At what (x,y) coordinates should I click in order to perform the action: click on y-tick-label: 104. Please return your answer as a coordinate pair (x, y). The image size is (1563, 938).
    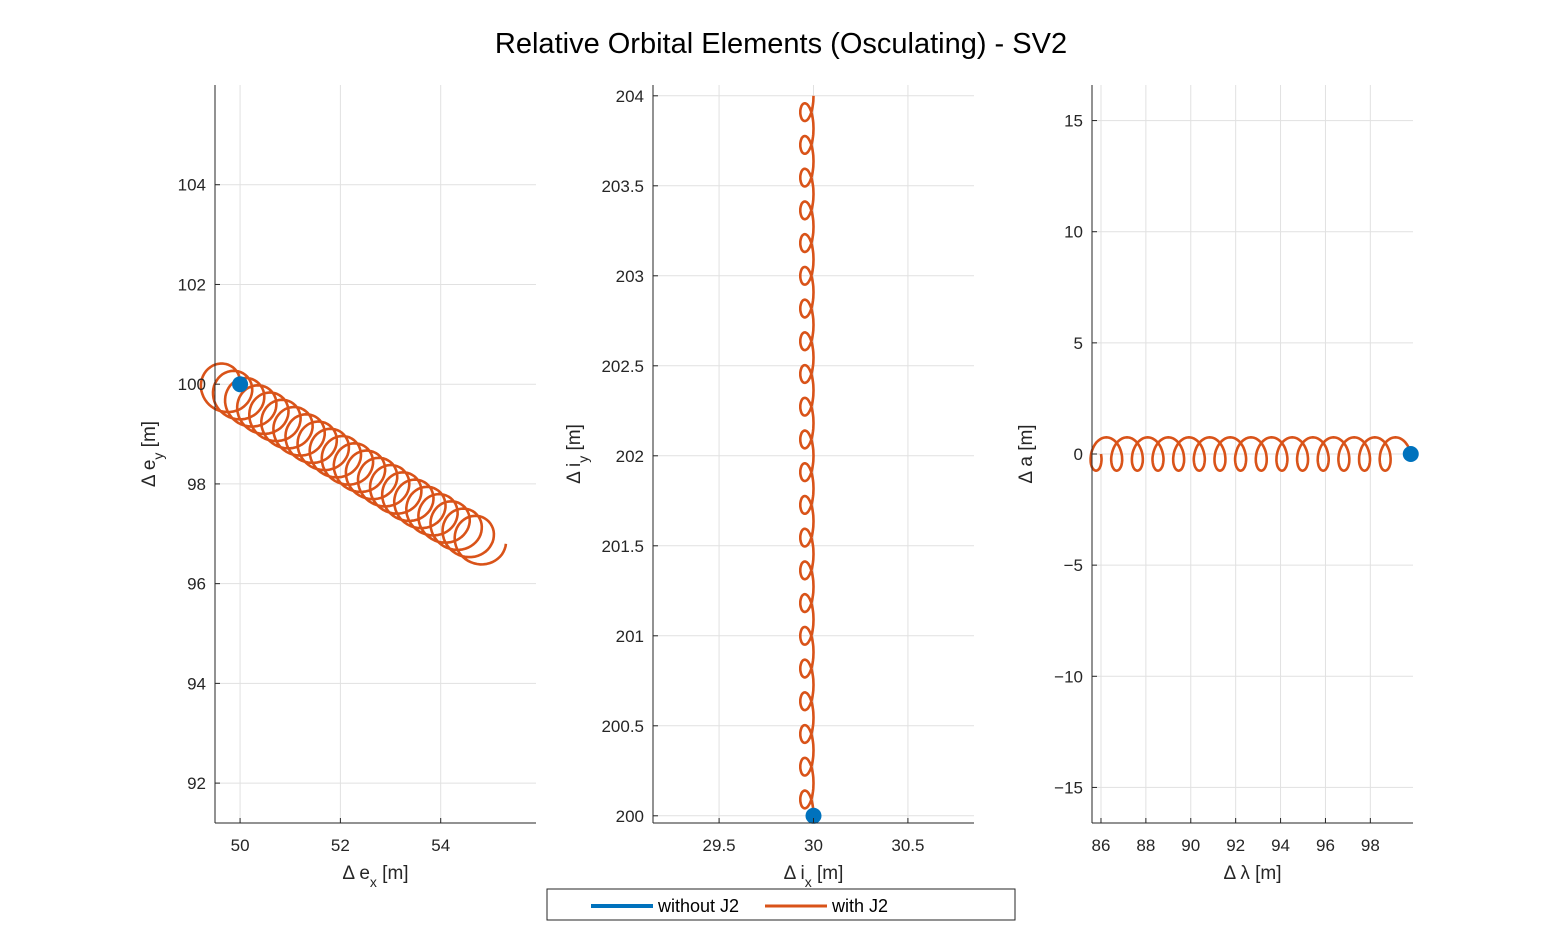
    Looking at the image, I should click on (192, 185).